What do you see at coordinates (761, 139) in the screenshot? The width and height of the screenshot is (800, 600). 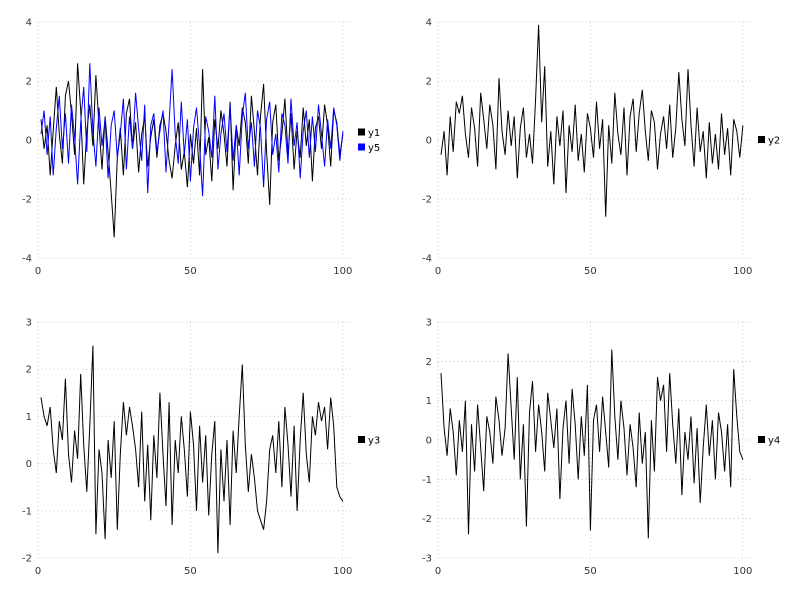 I see `legend-swatch-y2` at bounding box center [761, 139].